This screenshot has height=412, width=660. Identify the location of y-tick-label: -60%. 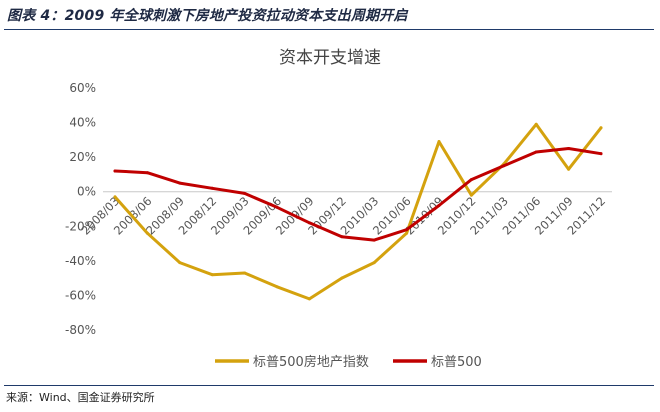
(80, 295).